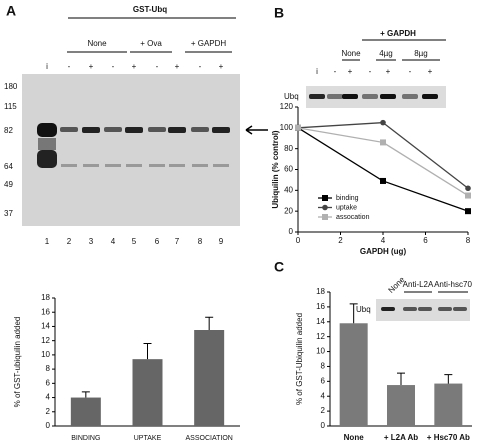 This screenshot has height=443, width=480. Describe the element at coordinates (354, 437) in the screenshot. I see `x-tick-label: None` at that location.